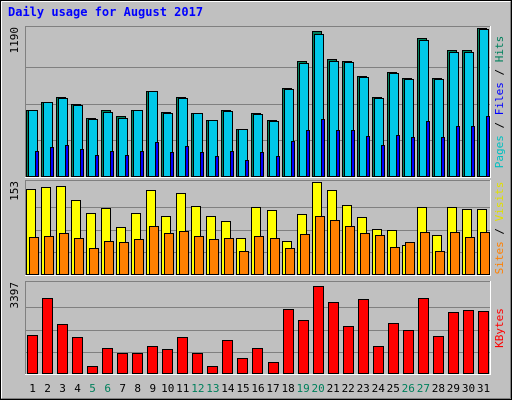 This screenshot has width=512, height=400. I want to click on day-label-31: 31, so click(483, 388).